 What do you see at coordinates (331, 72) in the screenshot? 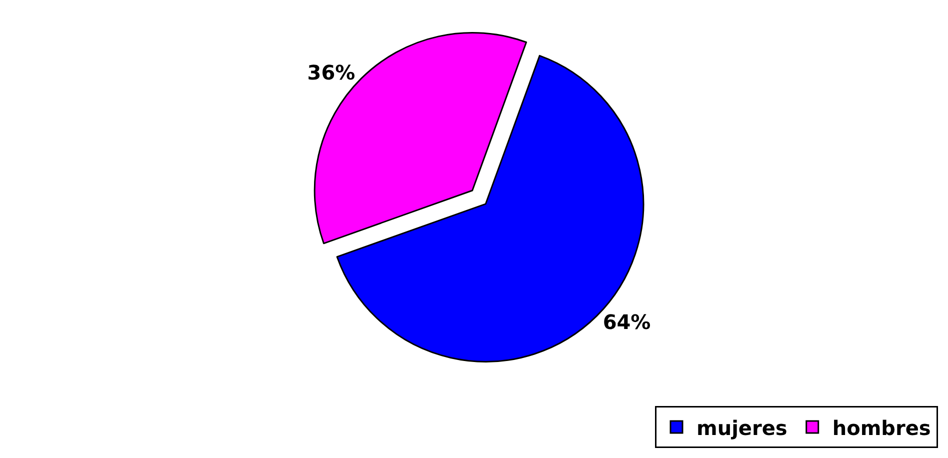
I see `data-label: 36%` at bounding box center [331, 72].